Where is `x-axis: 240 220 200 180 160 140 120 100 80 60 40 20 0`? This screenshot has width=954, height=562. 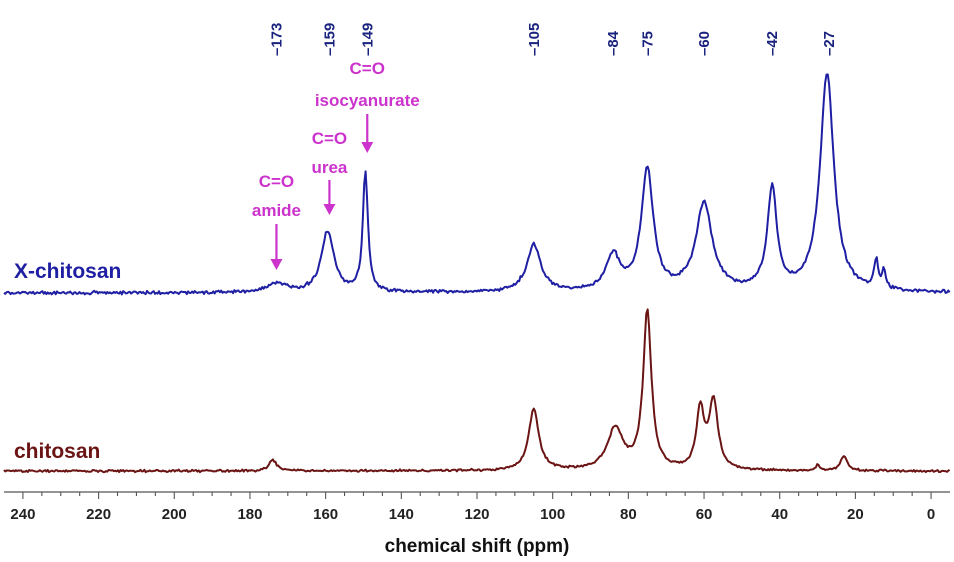 x-axis: 240 220 200 180 160 140 120 100 80 60 40 20 0 is located at coordinates (477, 507).